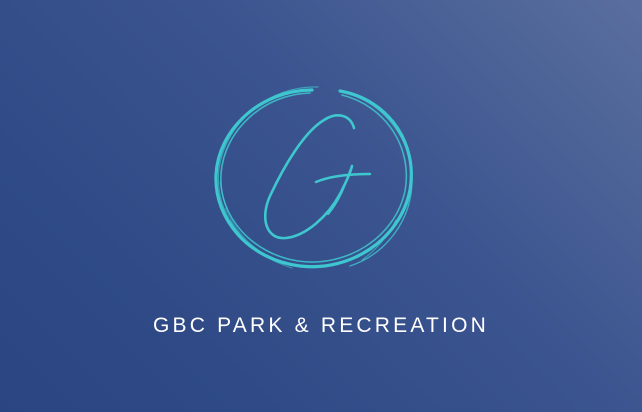 The width and height of the screenshot is (642, 412). I want to click on brand-name: GBC PARK & RECREATION, so click(321, 325).